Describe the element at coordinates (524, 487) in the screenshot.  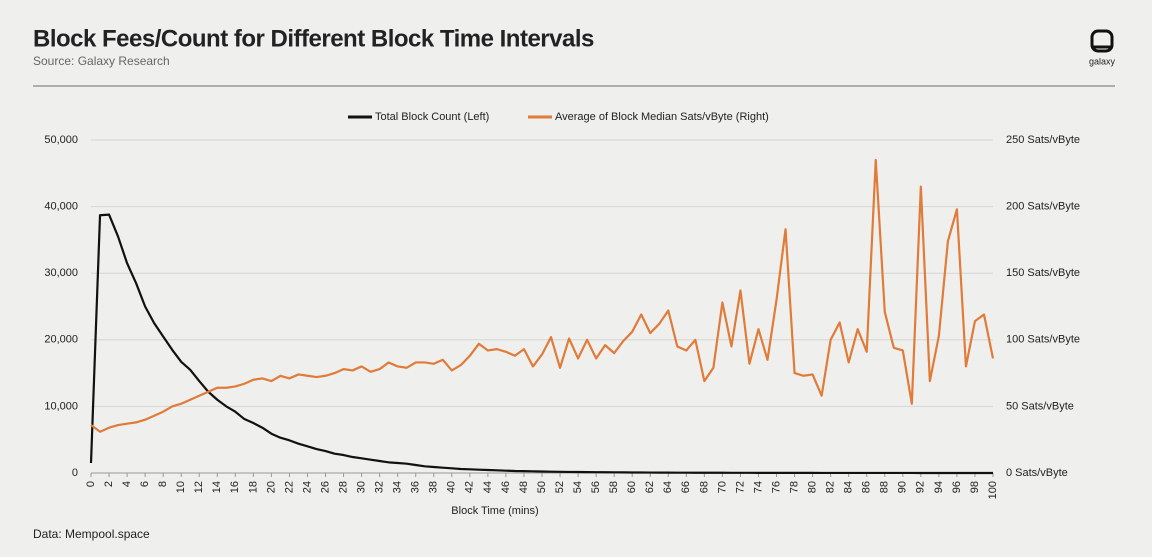
I see `x-tick-label: 48` at that location.